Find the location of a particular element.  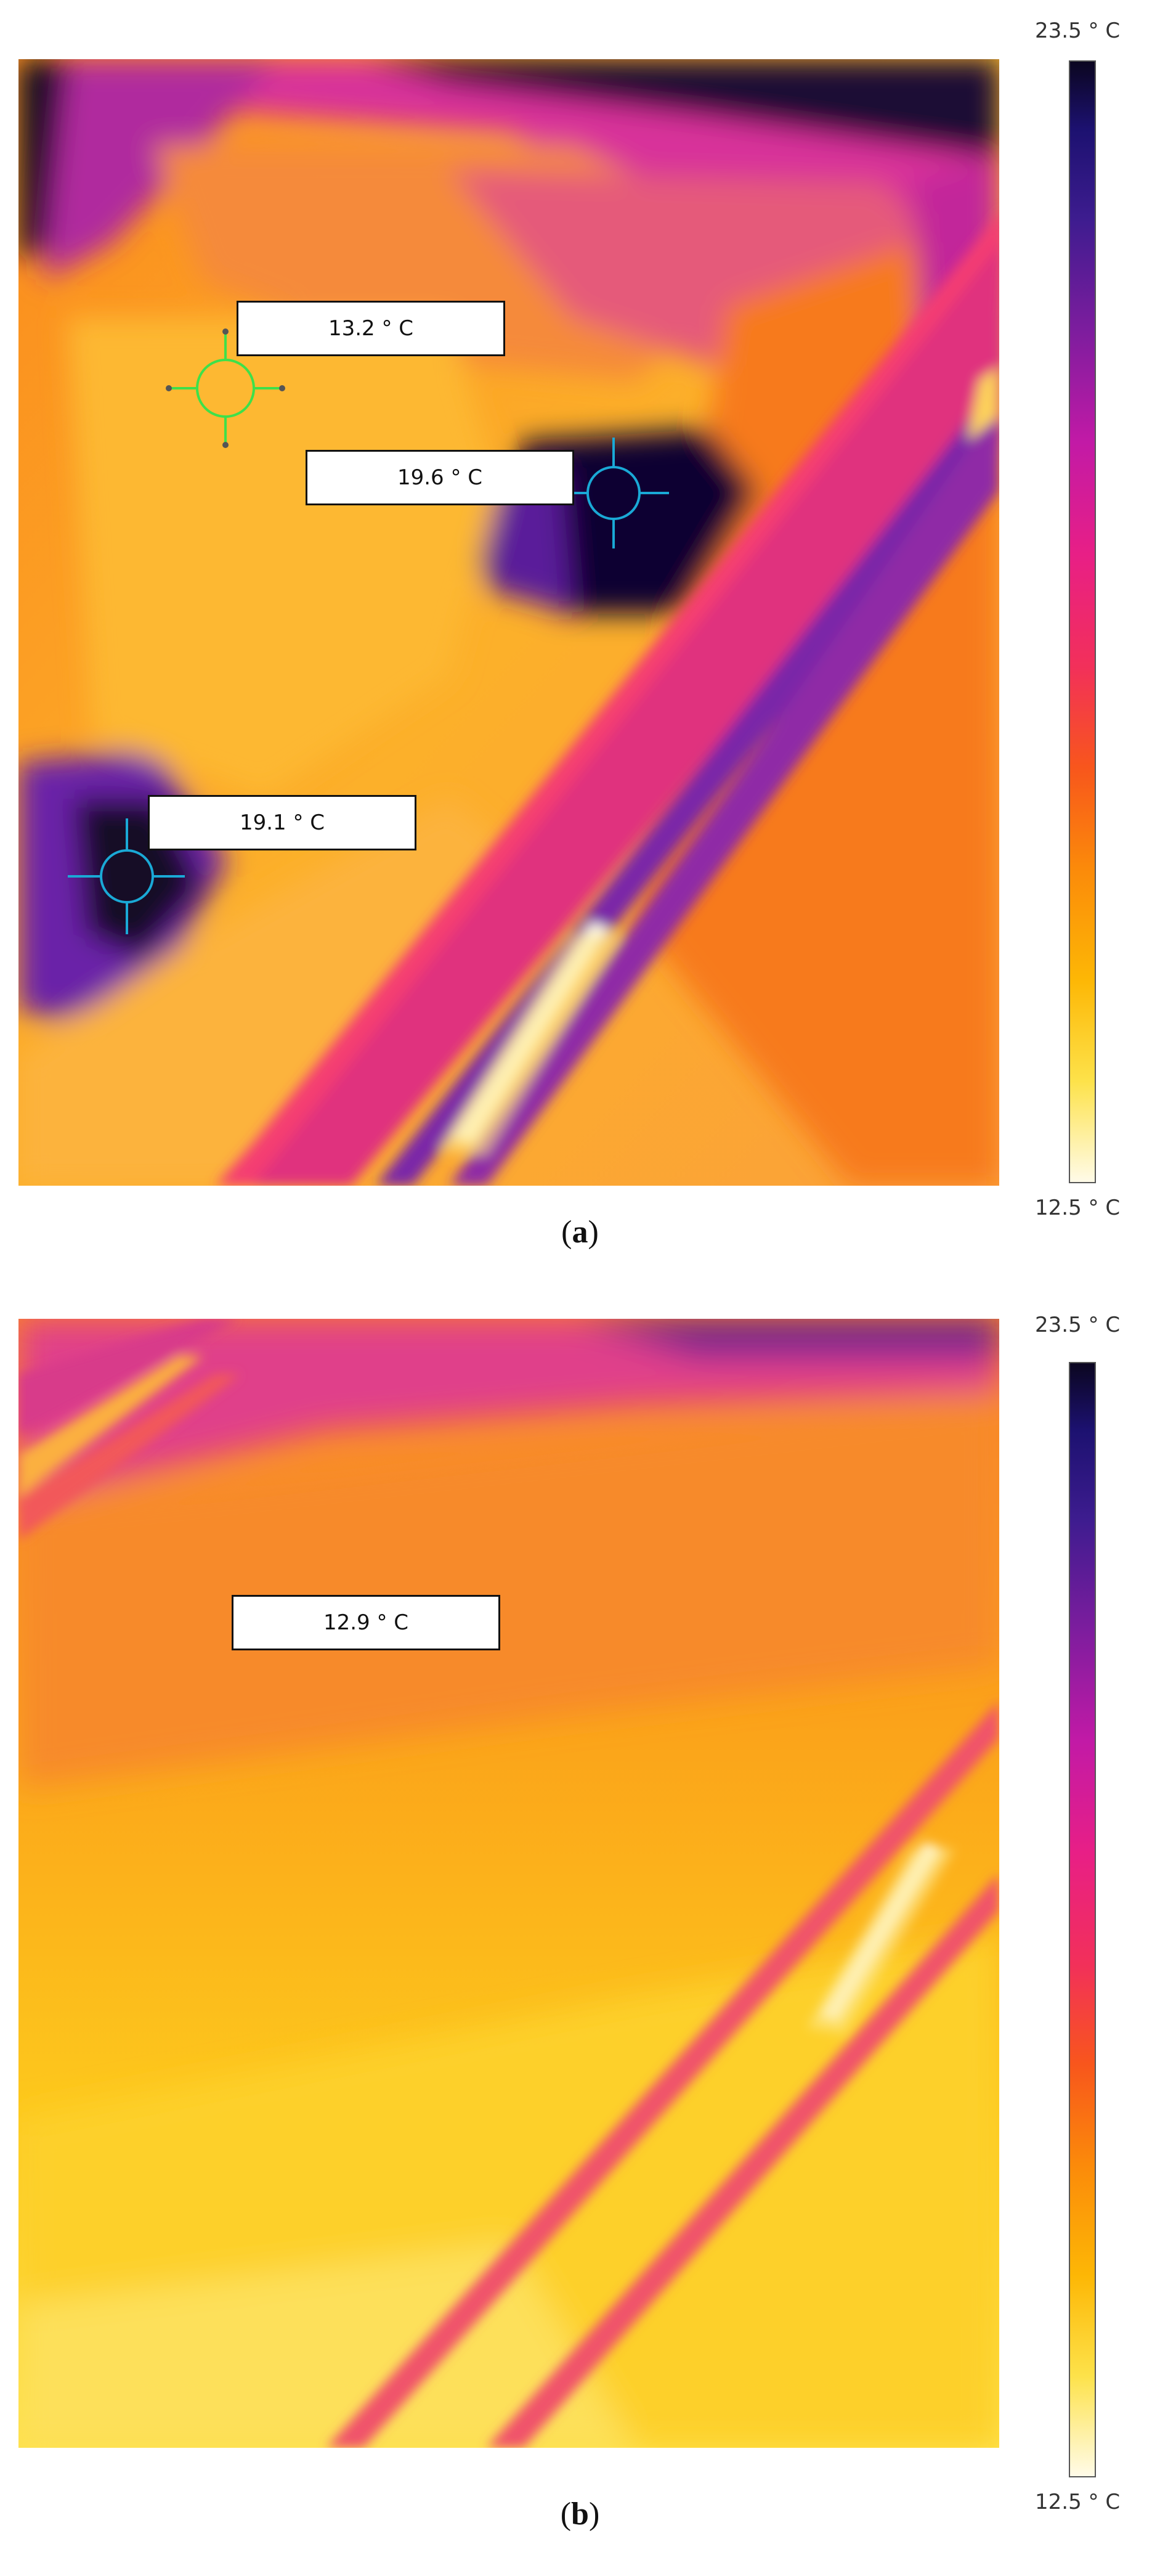

scale-min-label-b: 12.5 ° C is located at coordinates (1078, 2502).